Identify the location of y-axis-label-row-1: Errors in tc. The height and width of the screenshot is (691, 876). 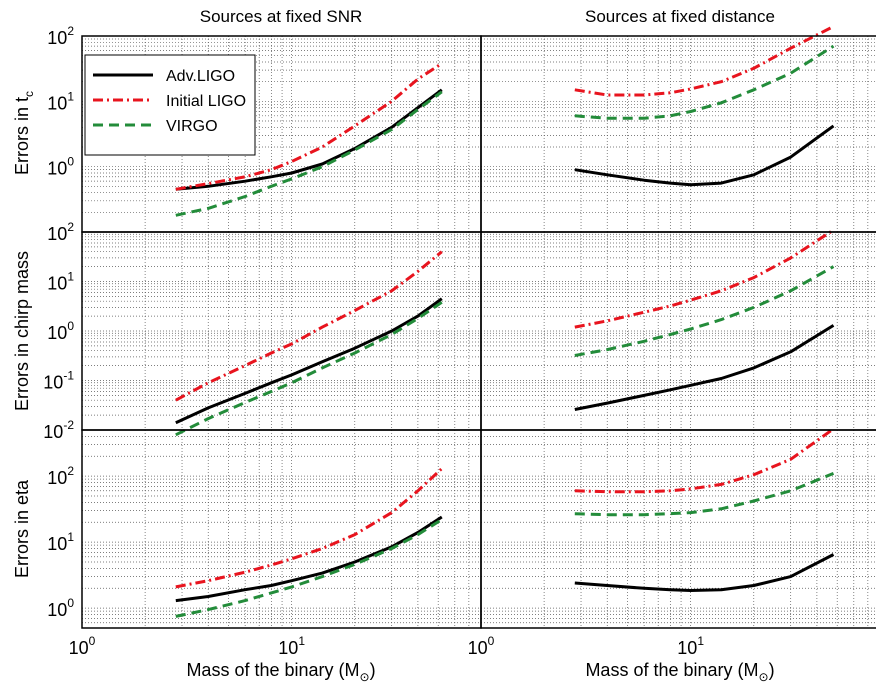
(24, 133).